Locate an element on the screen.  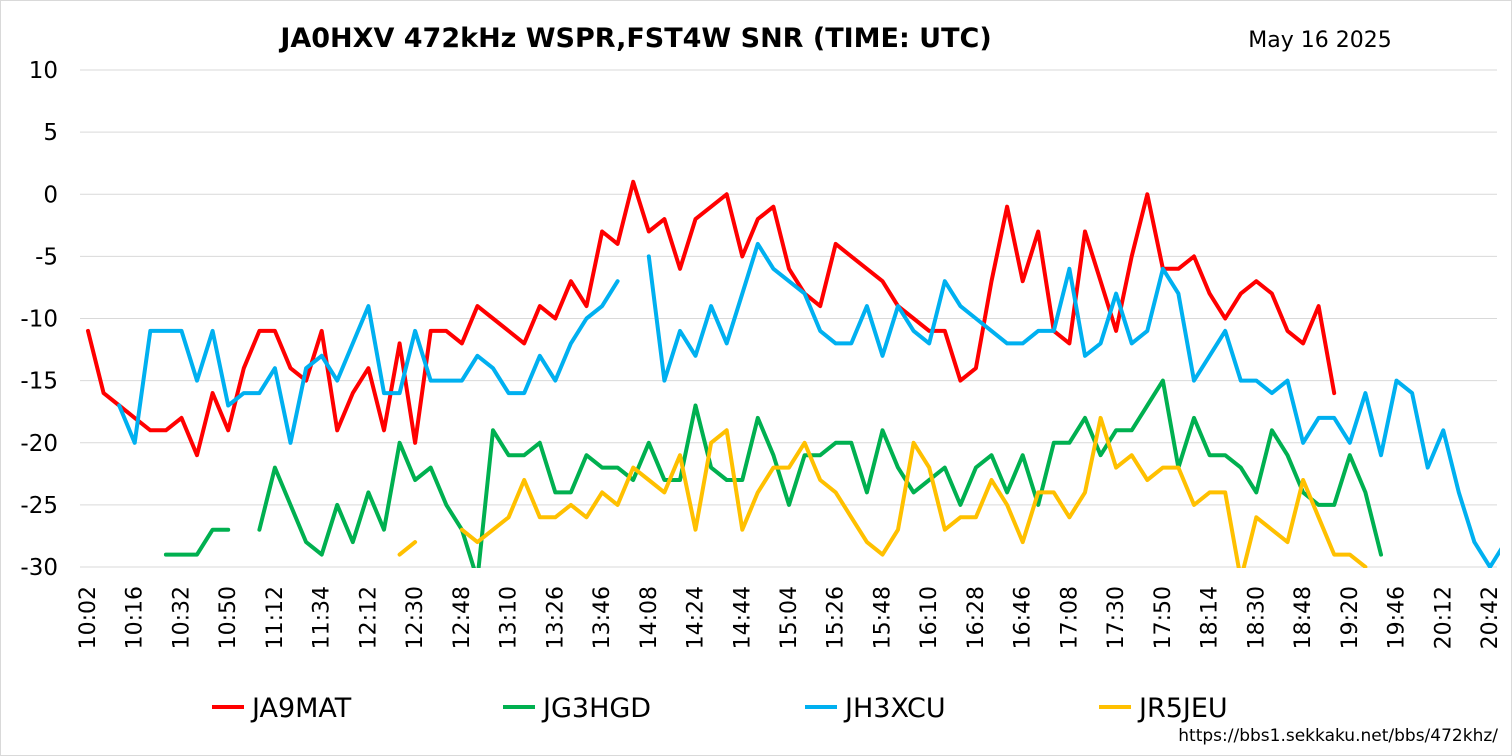
y-tick-label: 10 is located at coordinates (43, 71).